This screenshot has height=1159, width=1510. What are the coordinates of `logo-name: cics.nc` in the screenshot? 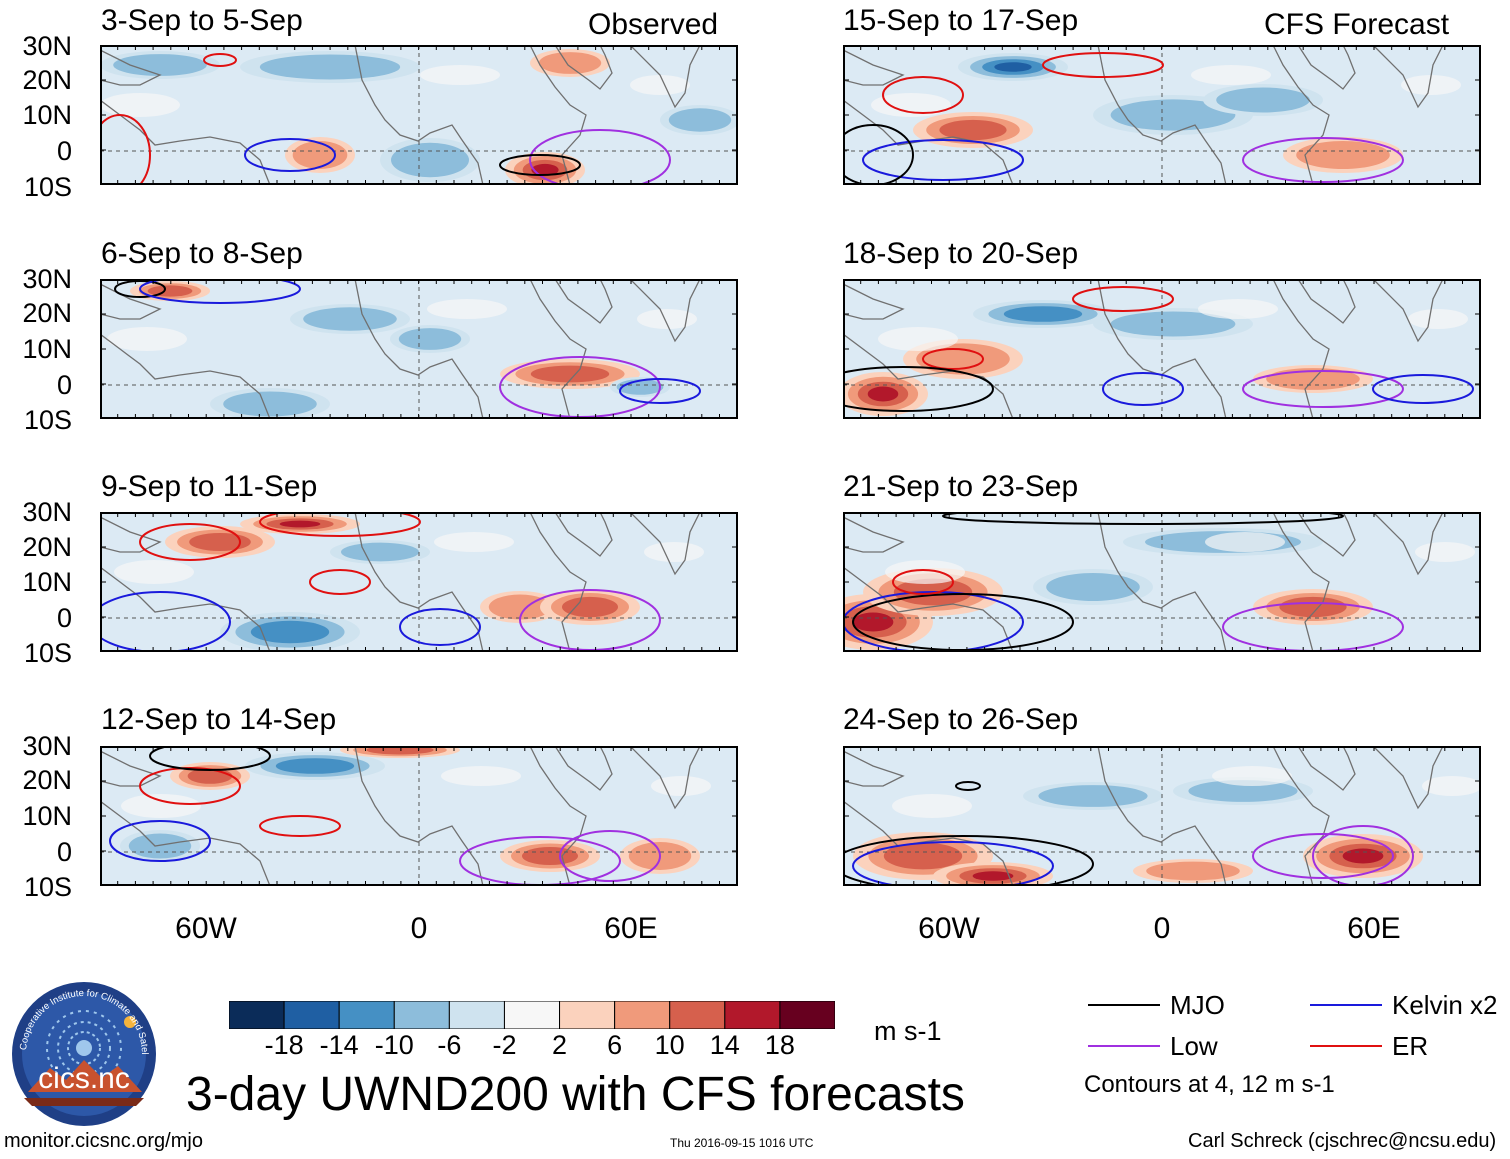 It's located at (84, 1078).